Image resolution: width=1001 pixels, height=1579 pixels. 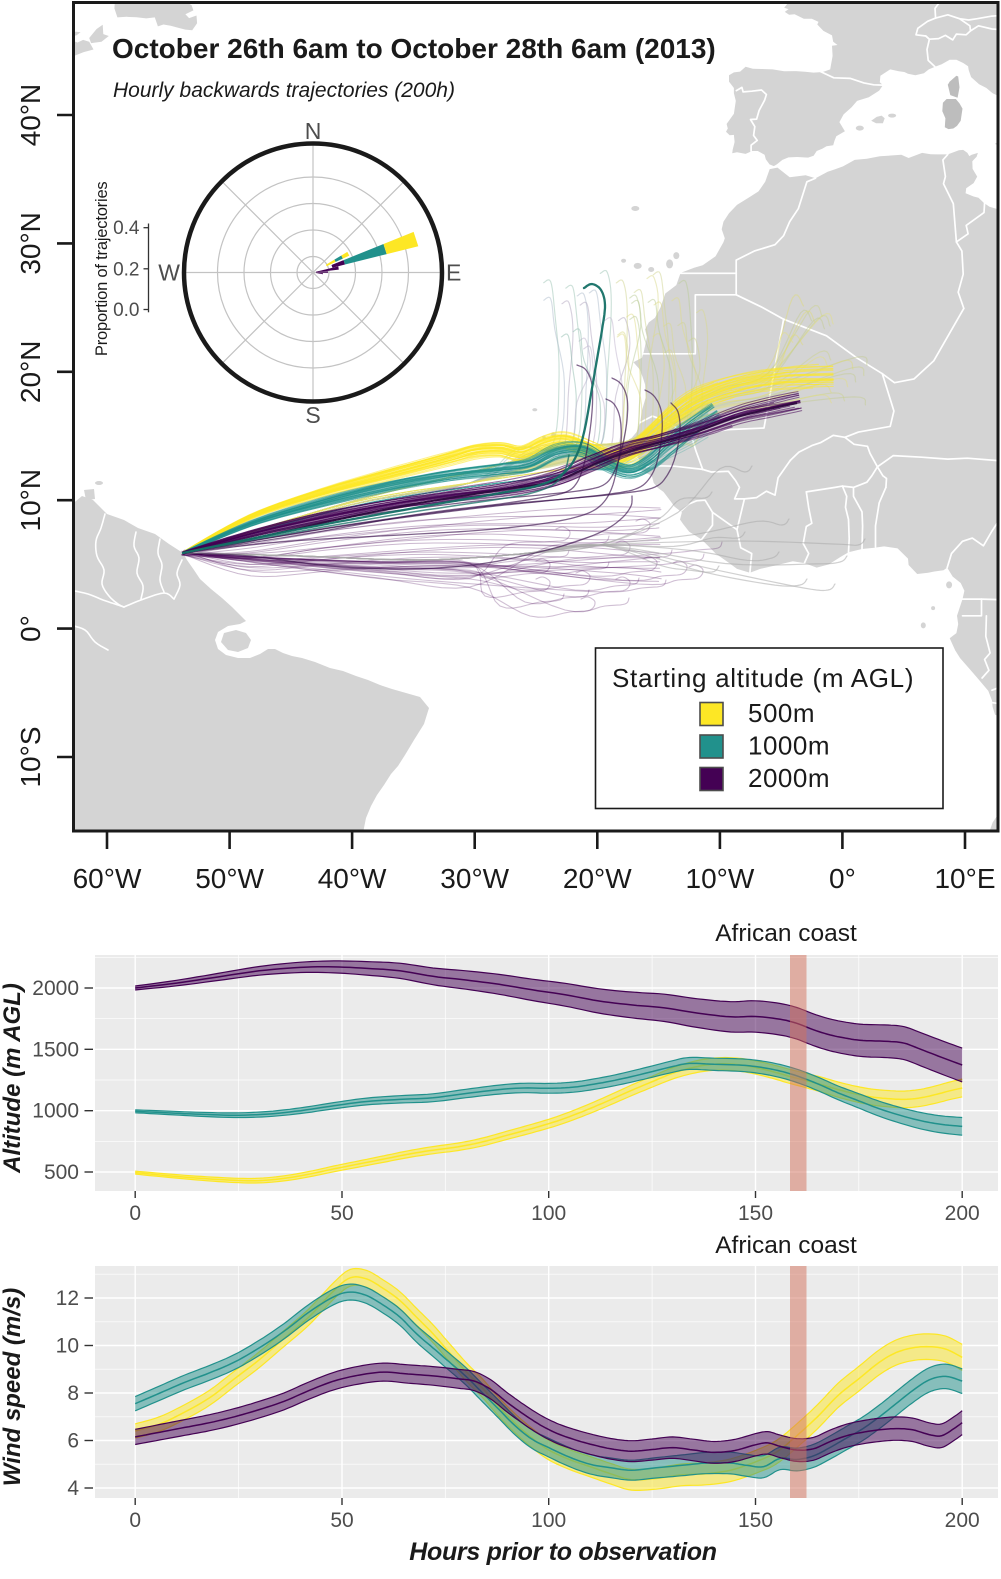 I want to click on svg-text: Hours prior to observation, so click(x=563, y=1552).